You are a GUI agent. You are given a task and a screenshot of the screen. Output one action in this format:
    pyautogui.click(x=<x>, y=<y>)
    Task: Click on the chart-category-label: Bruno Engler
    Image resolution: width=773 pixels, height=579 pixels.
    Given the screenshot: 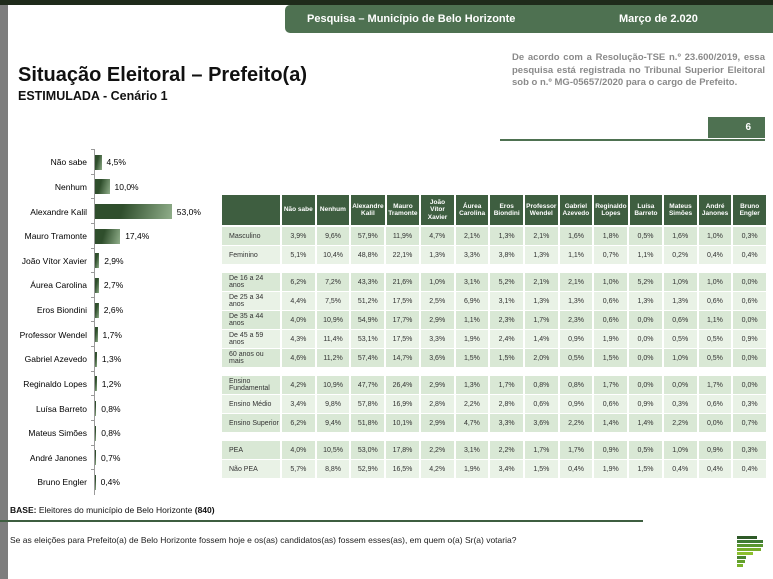 What is the action you would take?
    pyautogui.click(x=62, y=482)
    